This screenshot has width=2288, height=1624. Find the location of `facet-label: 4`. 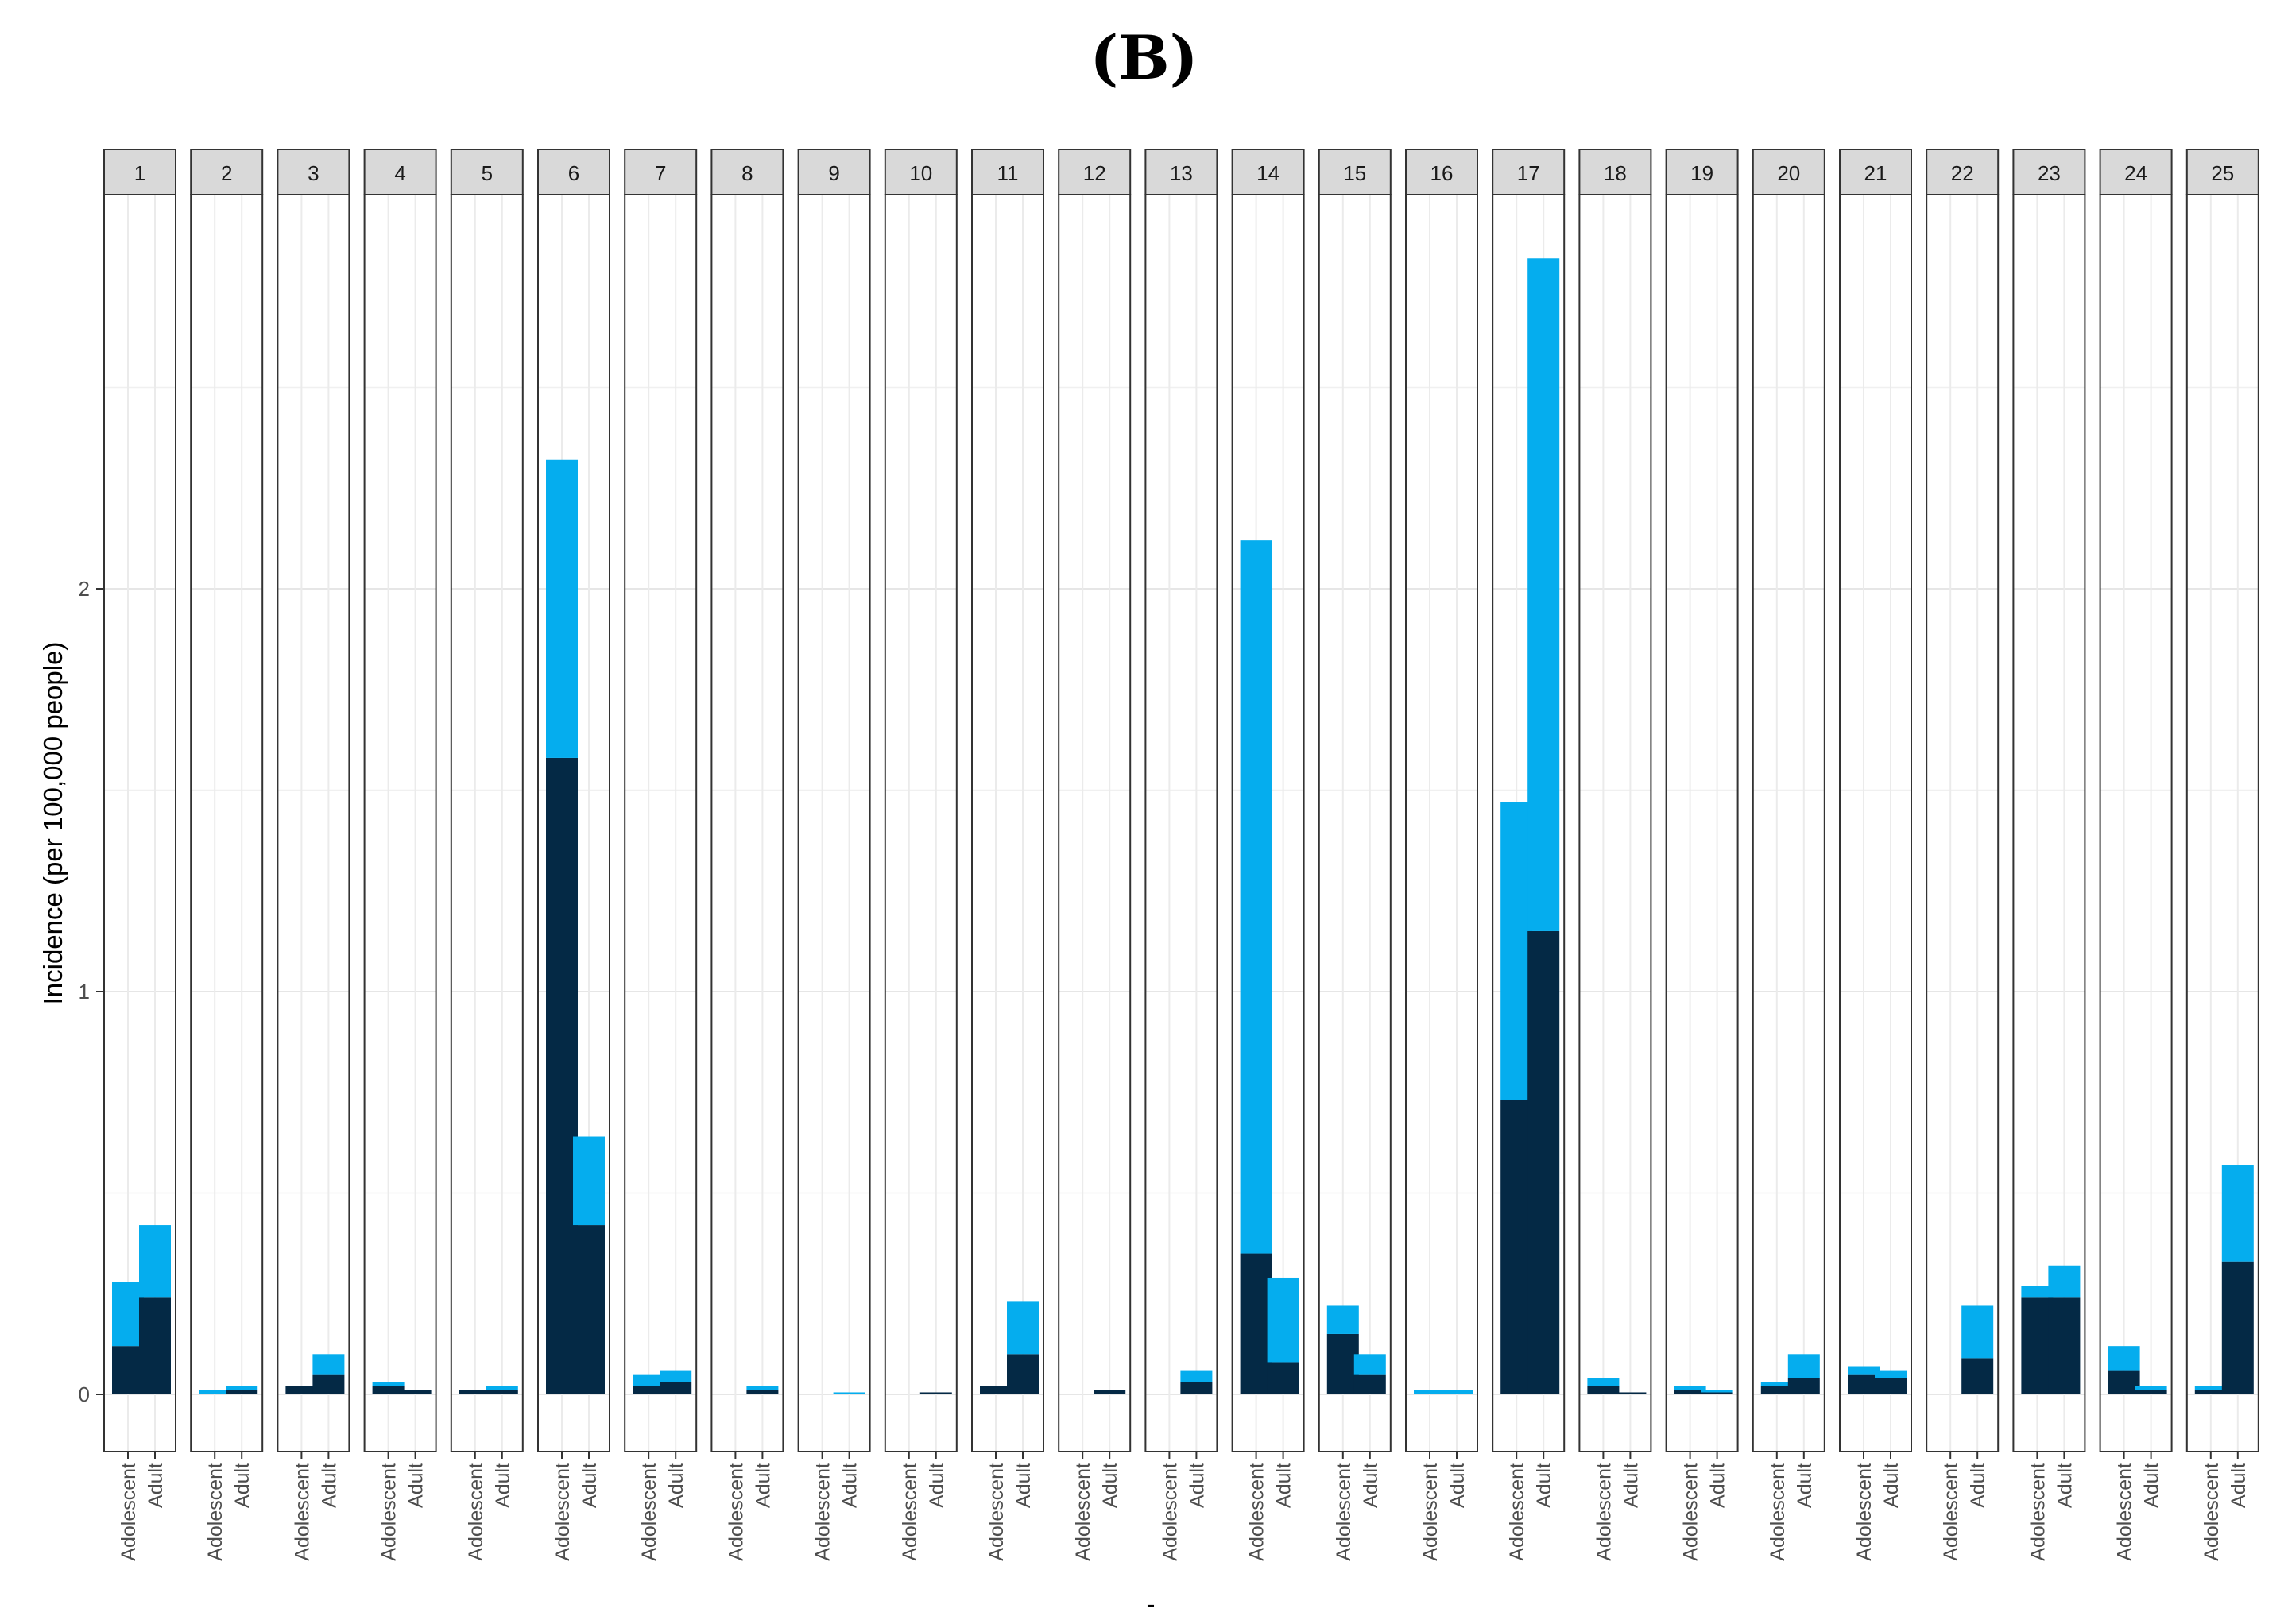

facet-label: 4 is located at coordinates (399, 173).